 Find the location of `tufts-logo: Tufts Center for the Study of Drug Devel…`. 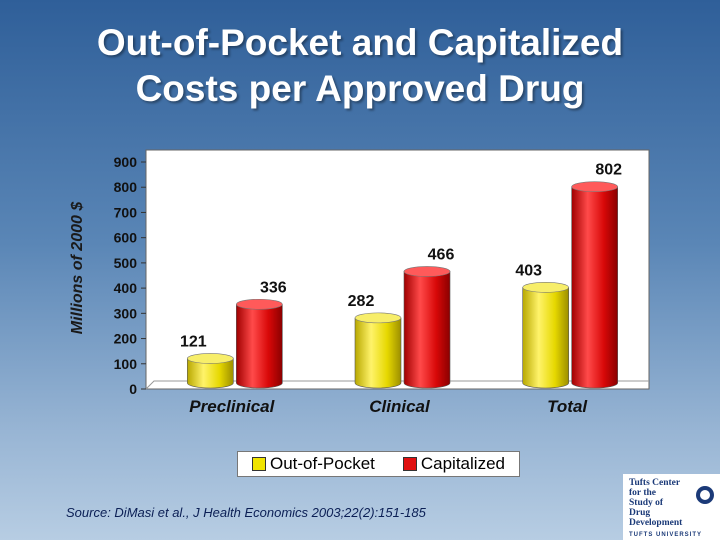

tufts-logo: Tufts Center for the Study of Drug Devel… is located at coordinates (671, 507).